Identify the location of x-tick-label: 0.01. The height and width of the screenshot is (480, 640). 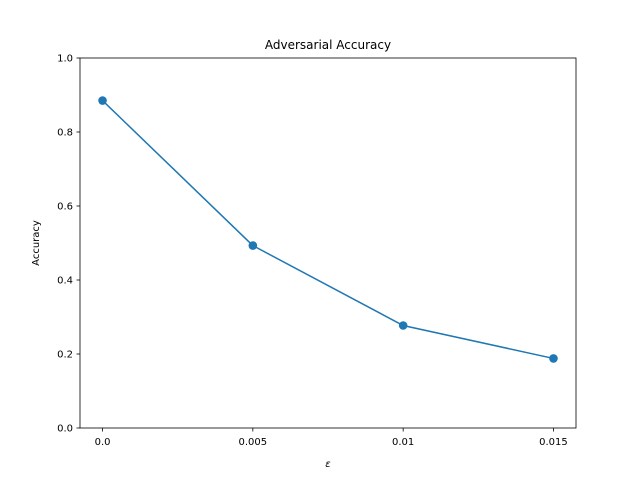
(403, 442).